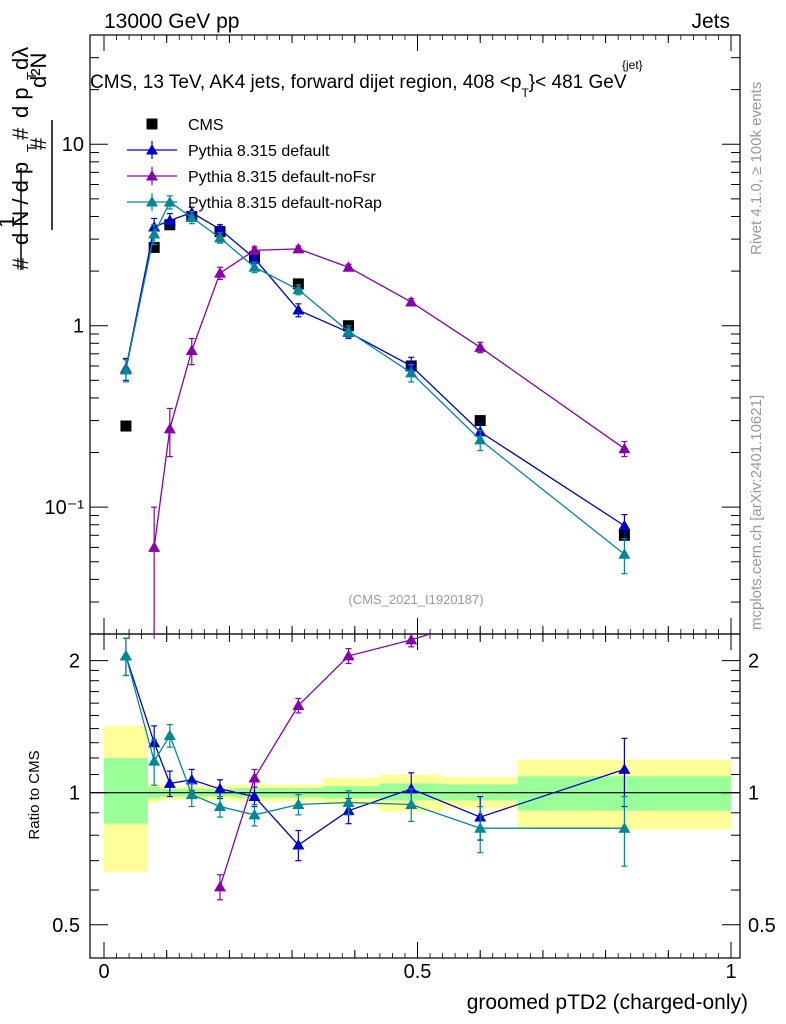 Image resolution: width=786 pixels, height=1024 pixels. Describe the element at coordinates (285, 203) in the screenshot. I see `legend-label-noRap: Pythia 8.315 default-noRap` at that location.